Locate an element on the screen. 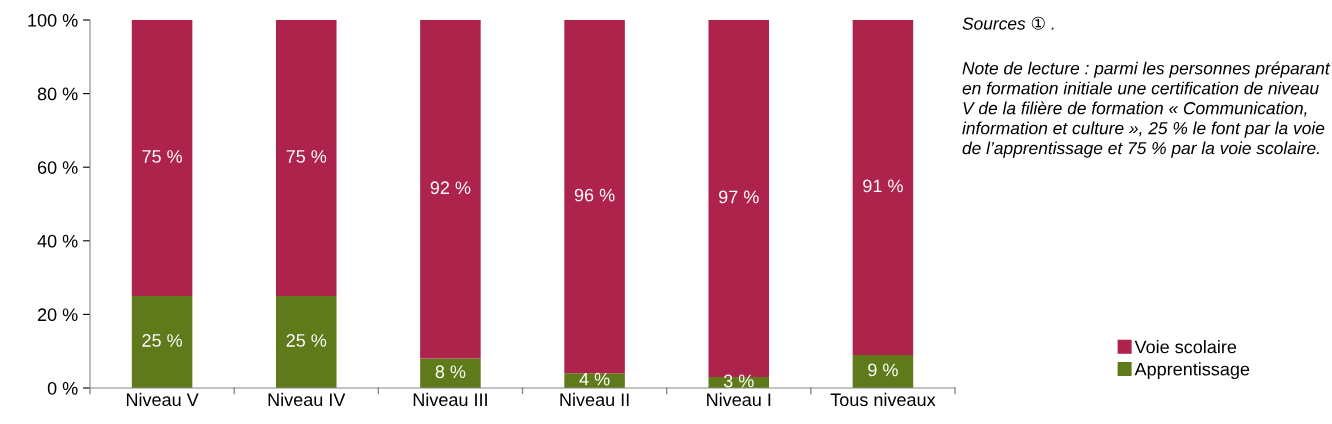 Image resolution: width=1332 pixels, height=424 pixels. x-tick-label: Niveau V is located at coordinates (162, 399).